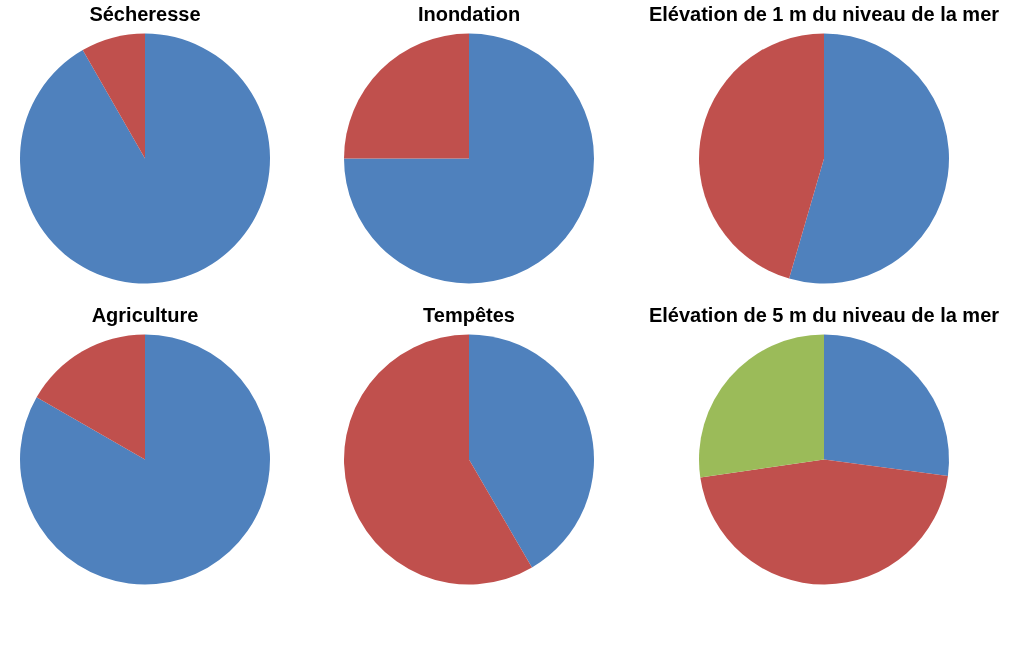 The height and width of the screenshot is (657, 1032). I want to click on chart-title: Agriculture, so click(145, 315).